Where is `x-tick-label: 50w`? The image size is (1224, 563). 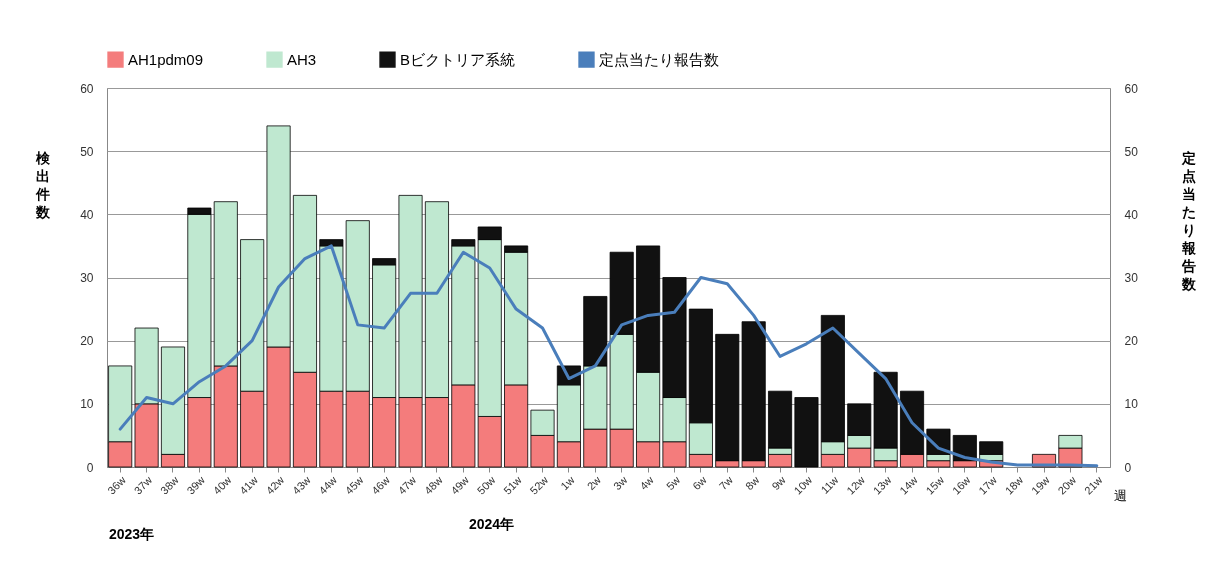
x-tick-label: 50w is located at coordinates (486, 485).